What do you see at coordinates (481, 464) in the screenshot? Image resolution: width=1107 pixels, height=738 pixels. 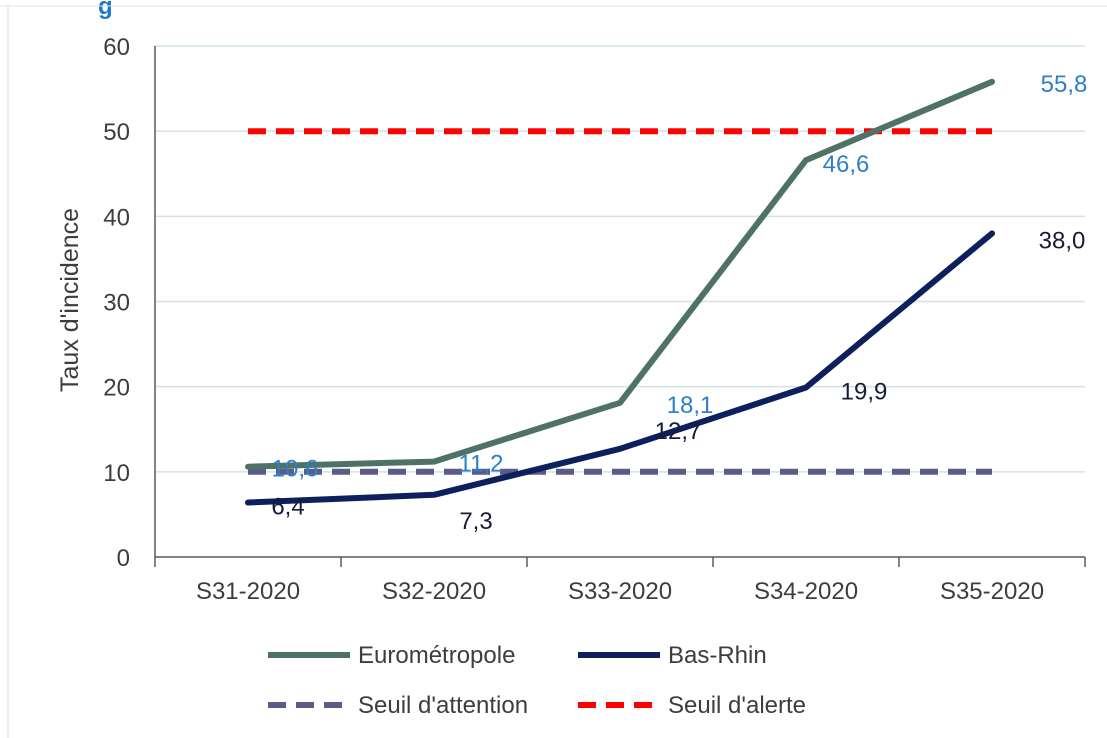 I see `data-label-eurometropole: 11,2` at bounding box center [481, 464].